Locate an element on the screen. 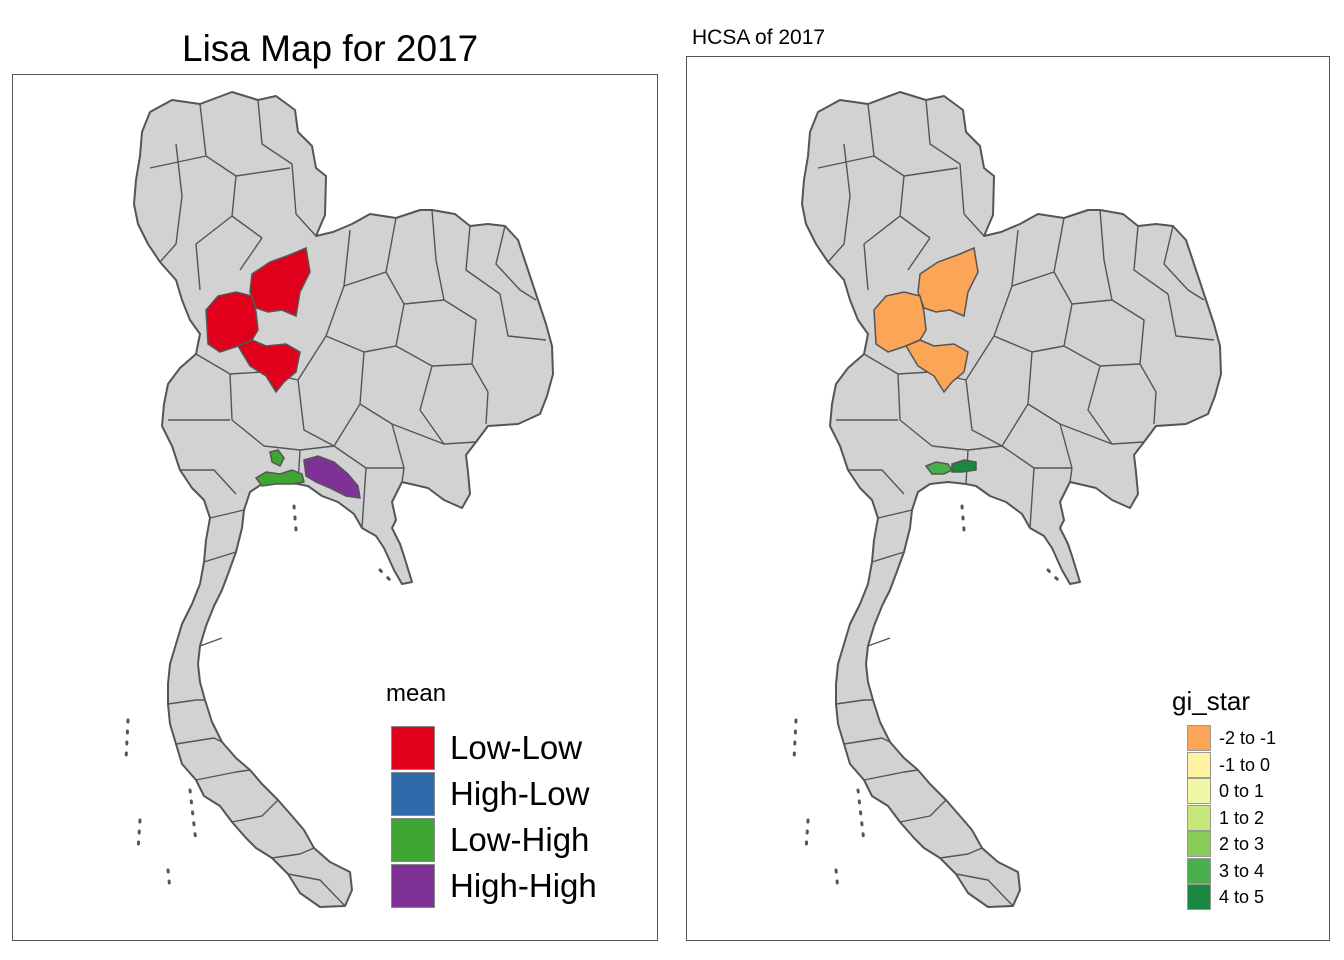 The width and height of the screenshot is (1344, 960). lisa-legend-label-high-high: High-High is located at coordinates (523, 885).